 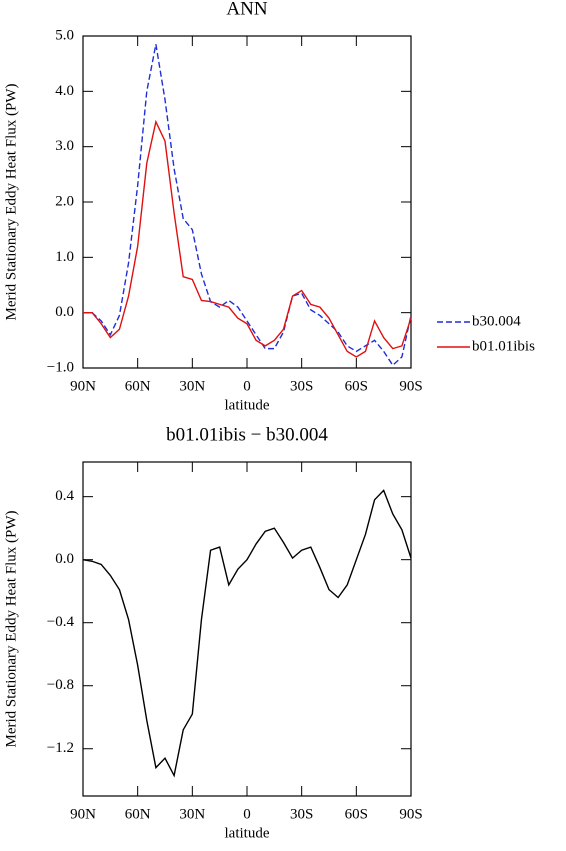 What do you see at coordinates (64, 91) in the screenshot?
I see `y-tick-label: 4.0` at bounding box center [64, 91].